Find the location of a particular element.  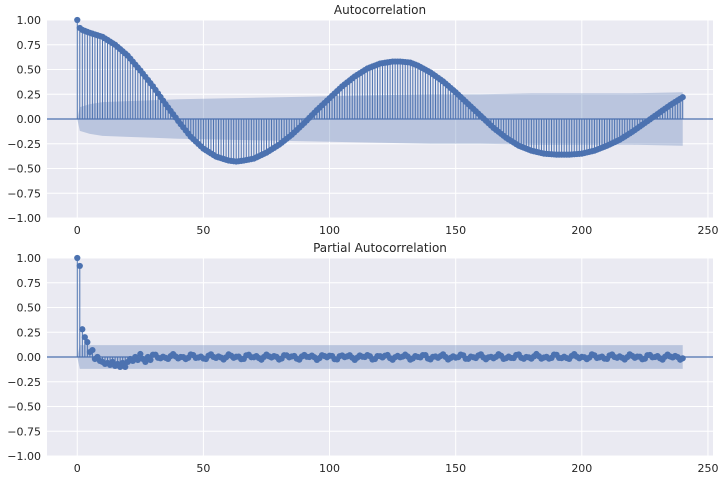

chart-title: Partial Autocorrelation is located at coordinates (380, 248).